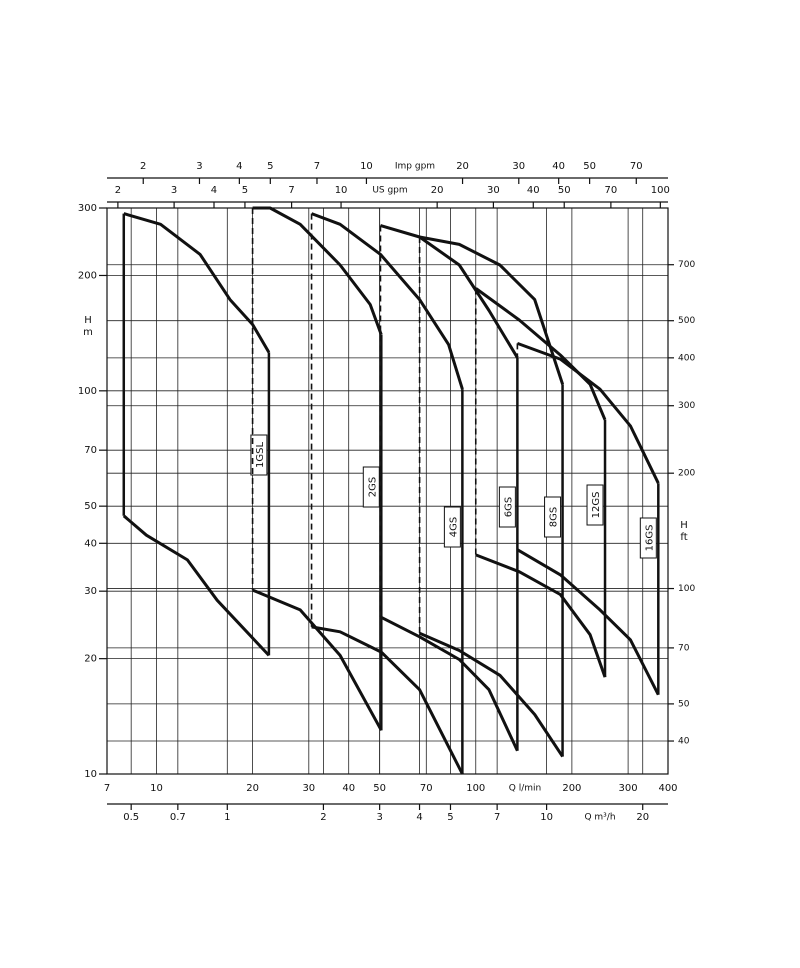  What do you see at coordinates (178, 817) in the screenshot?
I see `x3-tick-label: 0.7` at bounding box center [178, 817].